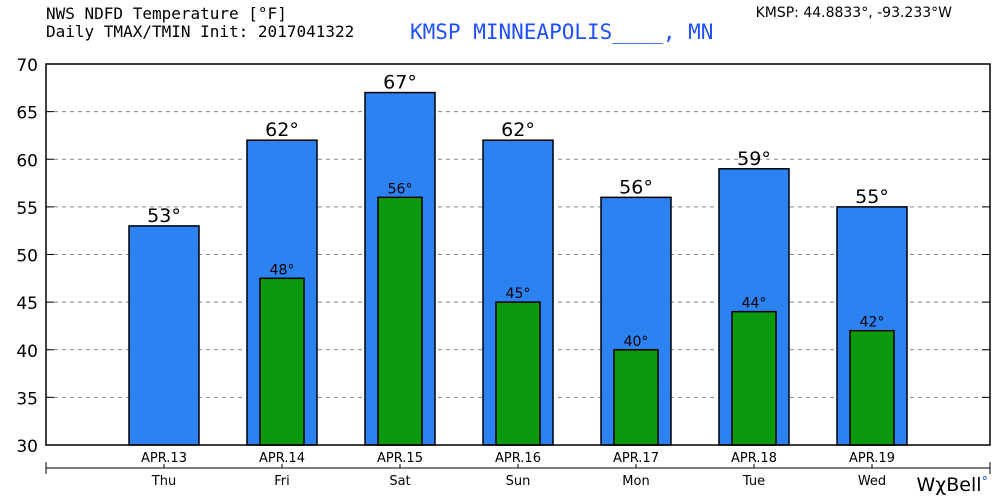 Image resolution: width=1000 pixels, height=500 pixels. What do you see at coordinates (872, 197) in the screenshot?
I see `tmax-label: 55°` at bounding box center [872, 197].